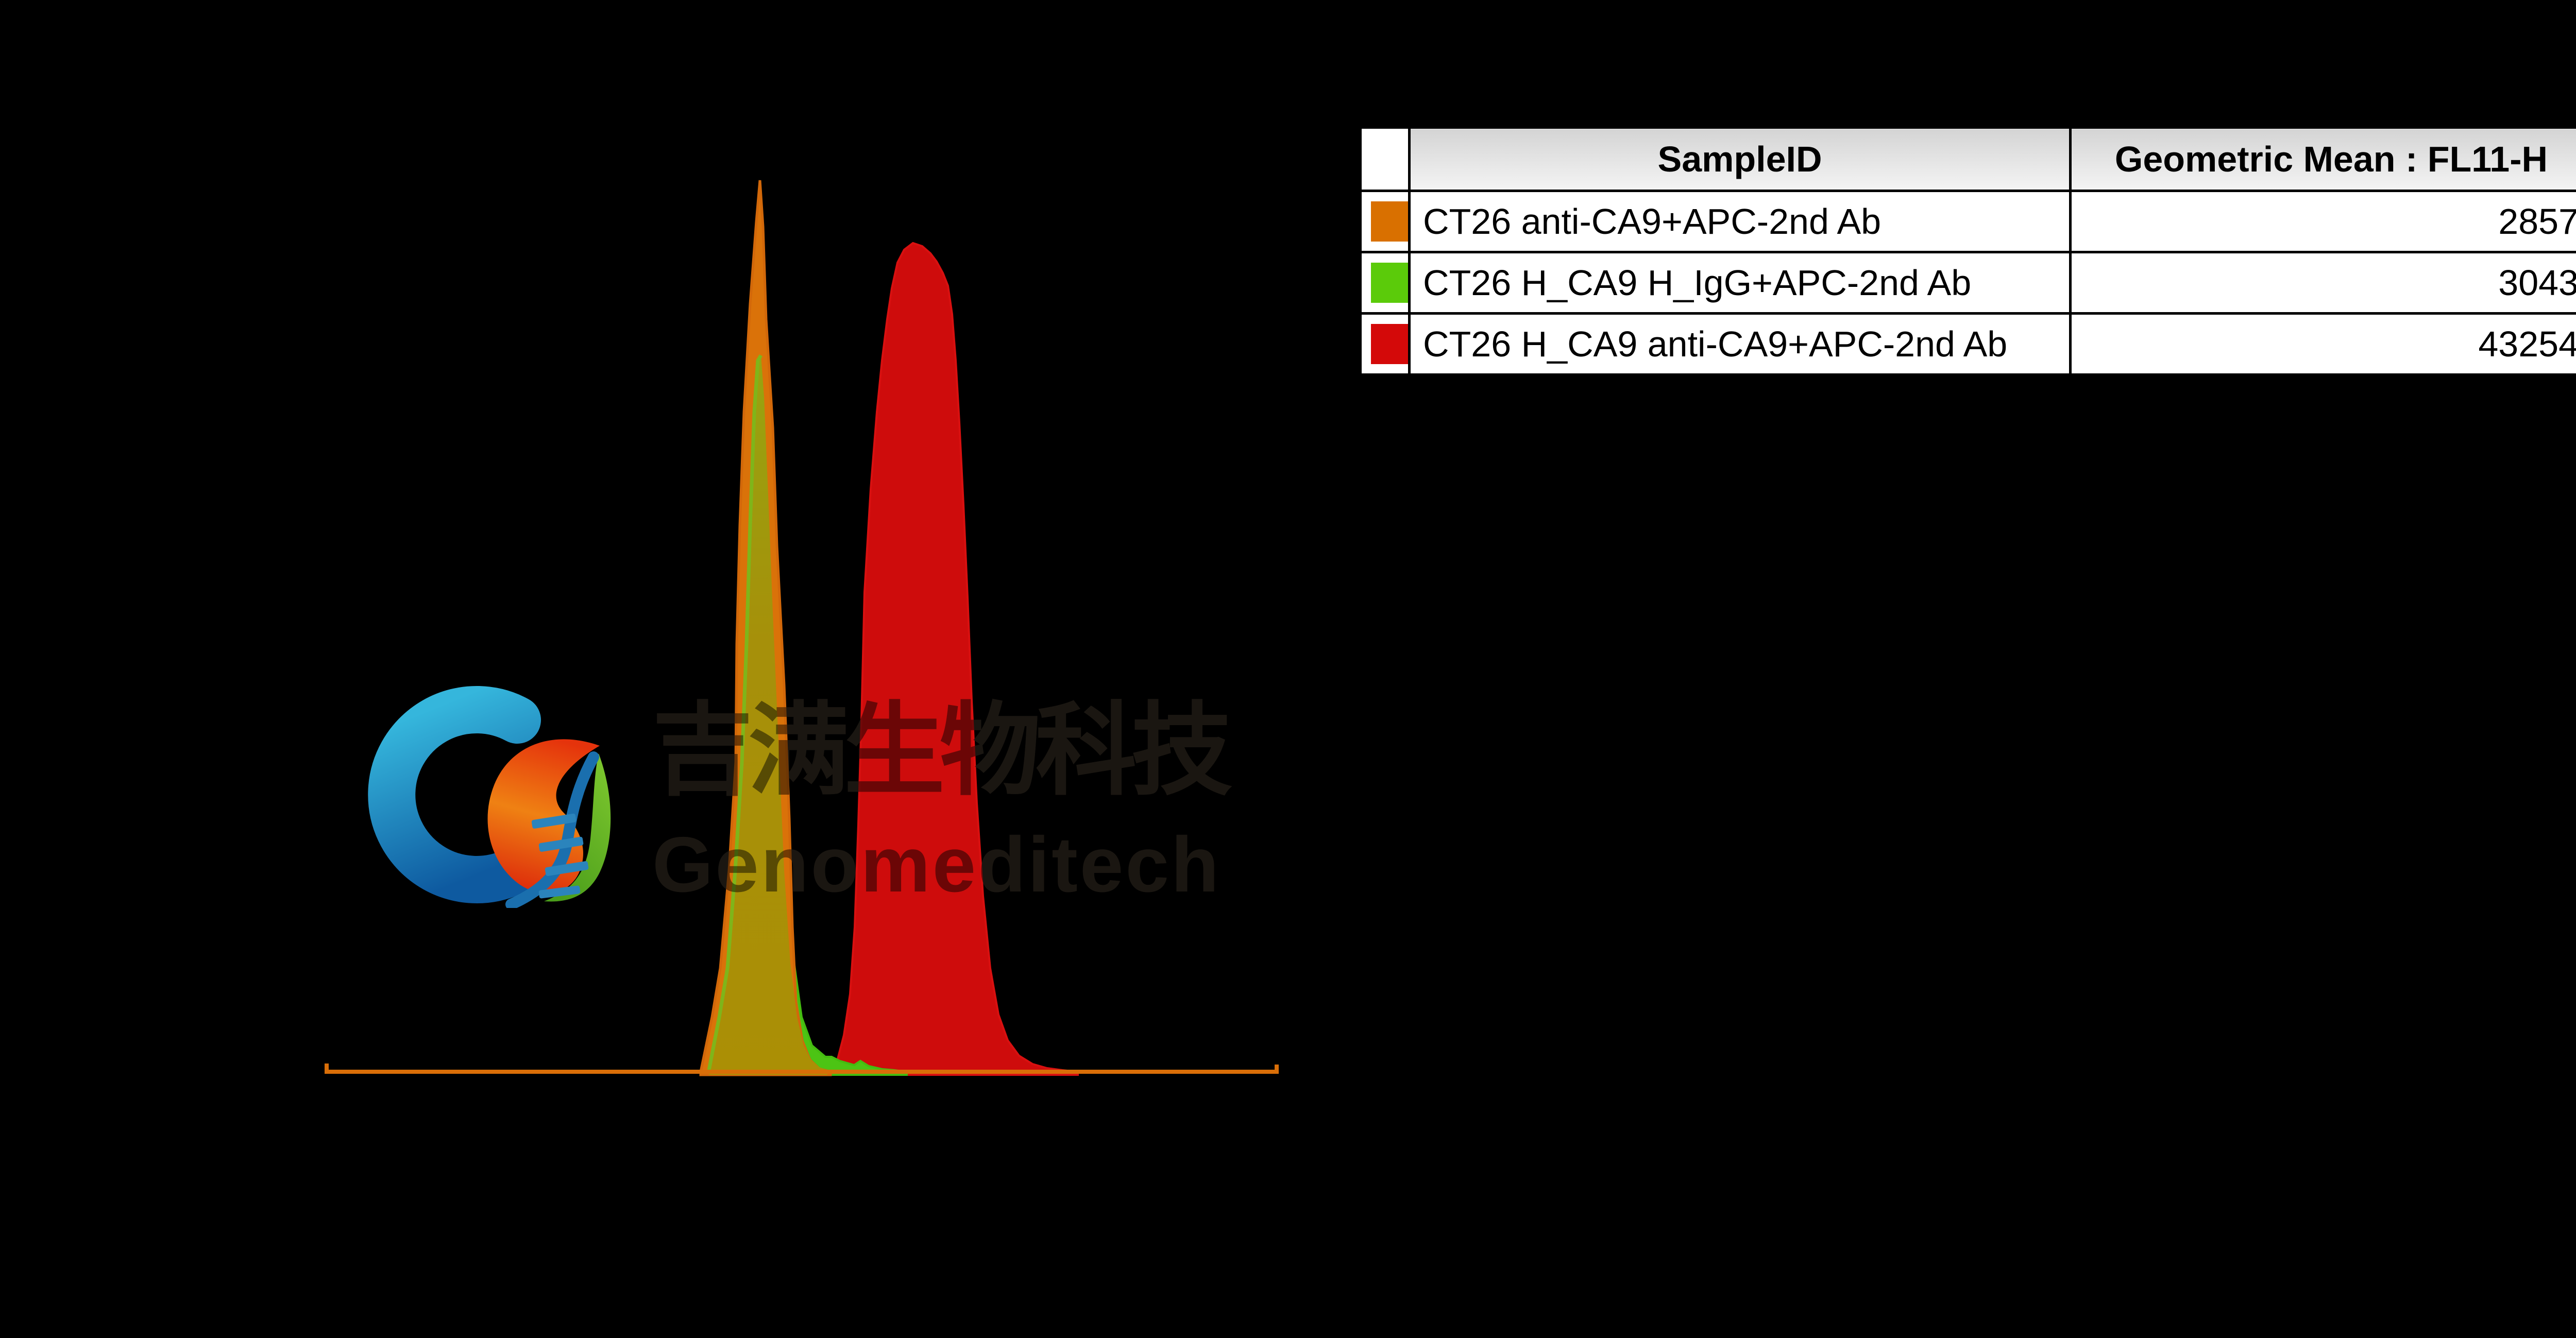  I want to click on table-row: CT26 H_CA9 anti-CA9+APC-2nd Ab 43254, so click(1967, 344).